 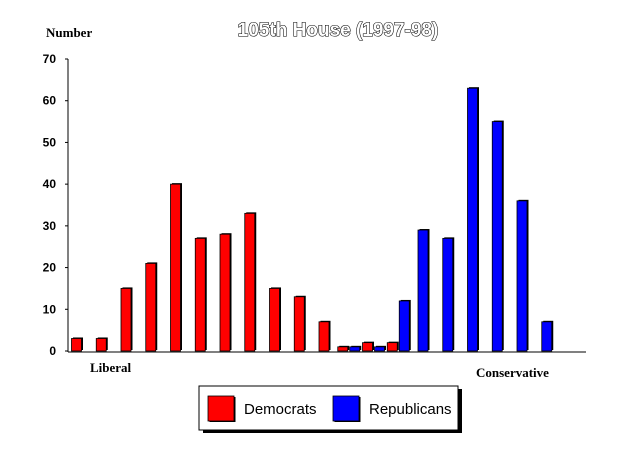 What do you see at coordinates (50, 101) in the screenshot?
I see `y-tick-label: 60` at bounding box center [50, 101].